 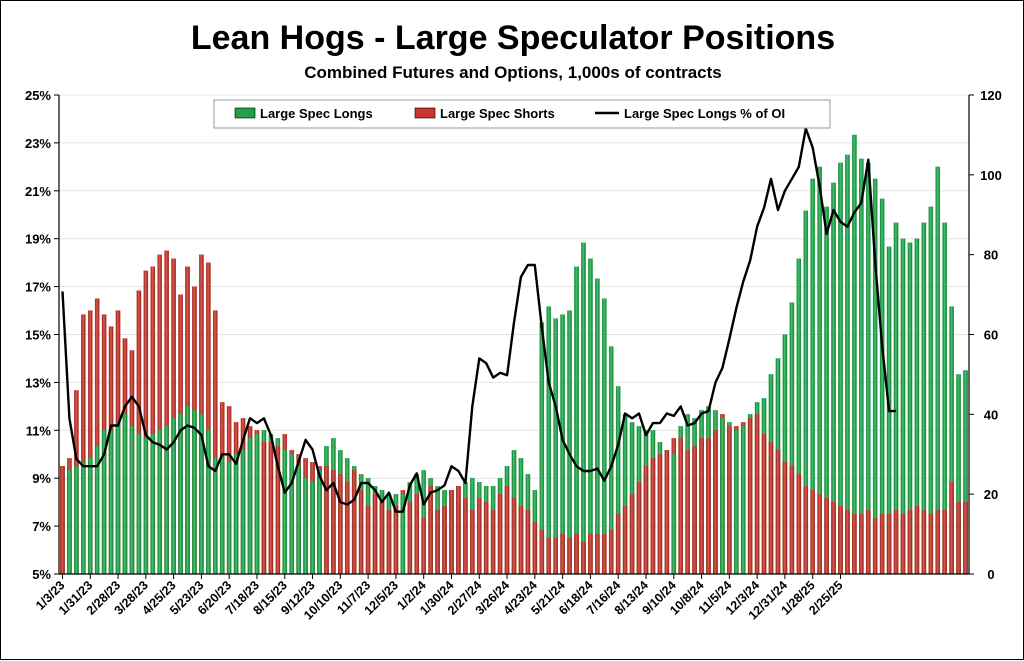 What do you see at coordinates (41, 478) in the screenshot?
I see `y-left-tick-label: 9%` at bounding box center [41, 478].